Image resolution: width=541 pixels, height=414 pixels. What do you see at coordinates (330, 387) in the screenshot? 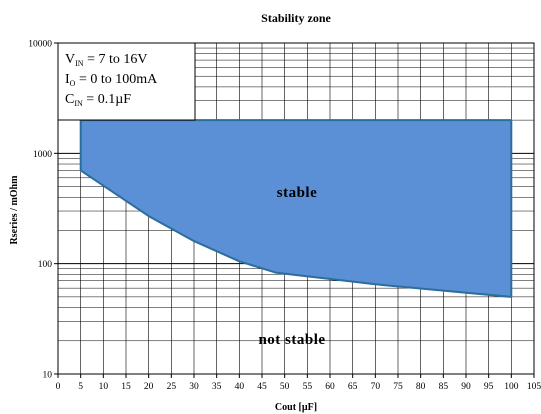
I see `x-tick-label: 60` at bounding box center [330, 387].